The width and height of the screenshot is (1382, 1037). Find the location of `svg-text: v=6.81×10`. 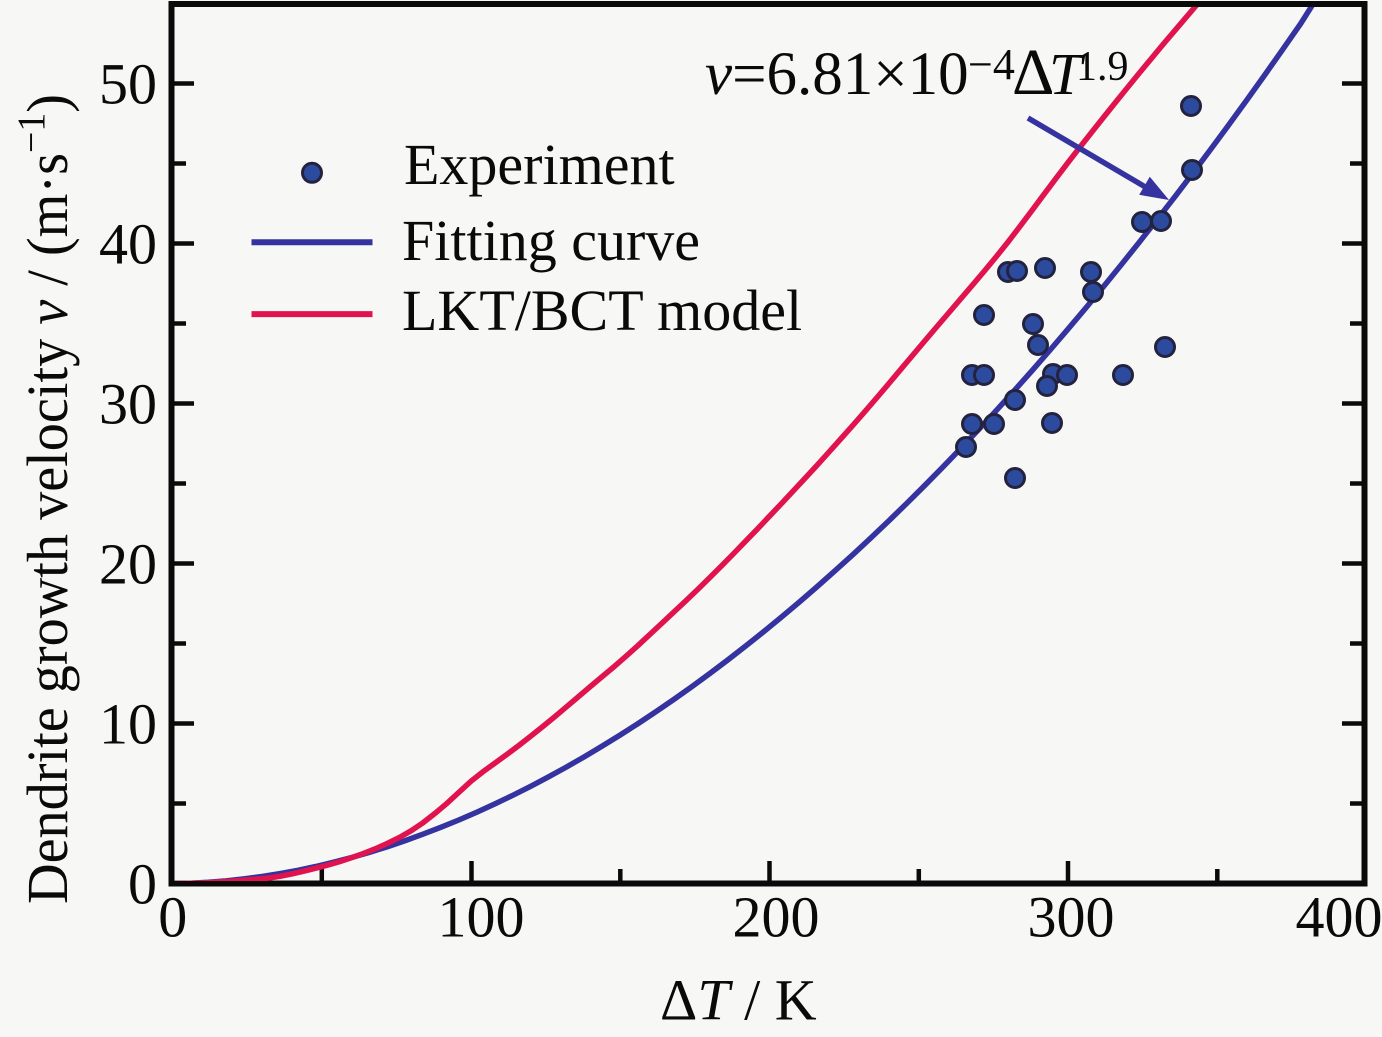

svg-text: v=6.81×10 is located at coordinates (837, 74).